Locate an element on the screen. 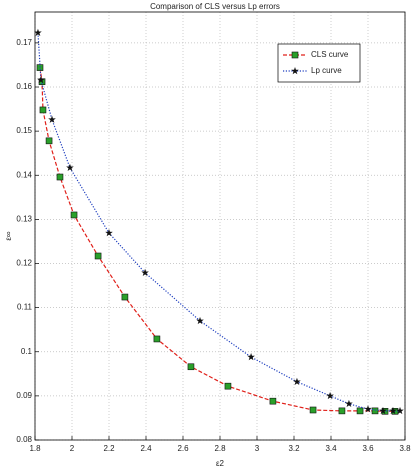  x-axis-label: ε2 is located at coordinates (220, 463).